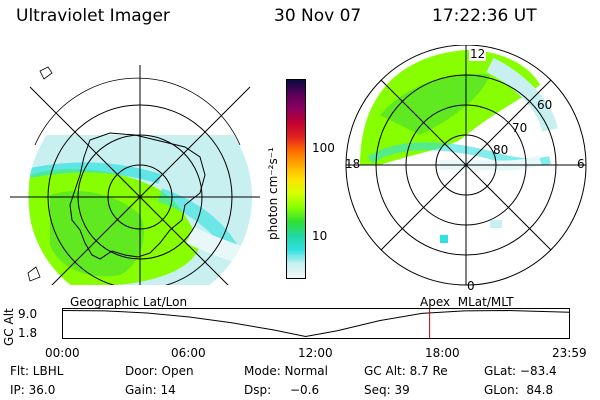 This screenshot has width=600, height=400. I want to click on gc-alt-info: GC Alt: 8.7 Re, so click(406, 371).